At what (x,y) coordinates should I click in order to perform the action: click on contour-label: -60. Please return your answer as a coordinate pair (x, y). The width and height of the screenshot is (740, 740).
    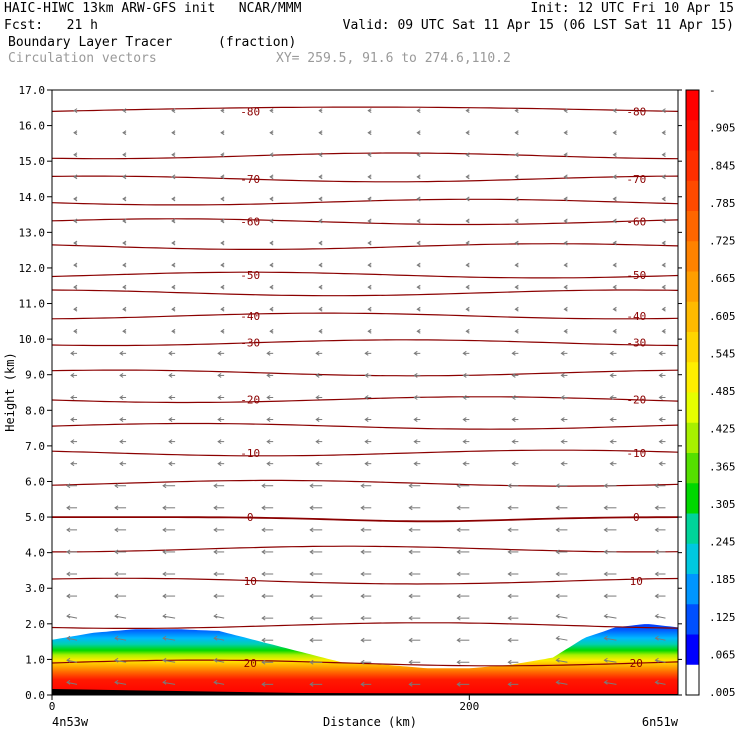
    Looking at the image, I should click on (636, 222).